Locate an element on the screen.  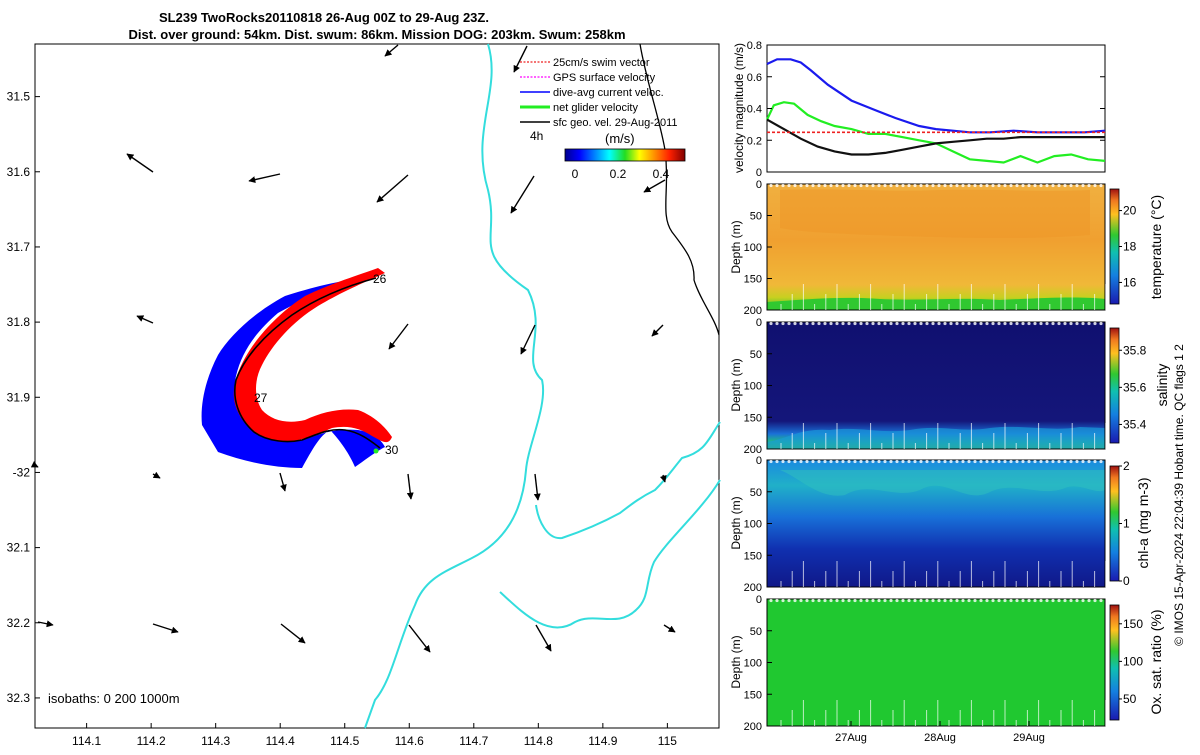
map-ytick-label: 32.2 is located at coordinates (19, 623).